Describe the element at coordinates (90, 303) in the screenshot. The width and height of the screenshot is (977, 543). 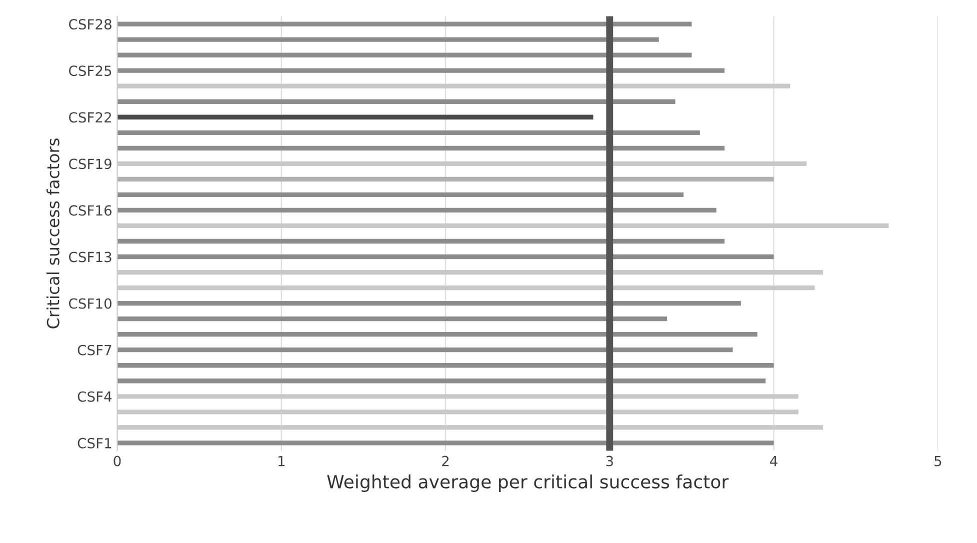
I see `y-tick-label: CSF10` at that location.